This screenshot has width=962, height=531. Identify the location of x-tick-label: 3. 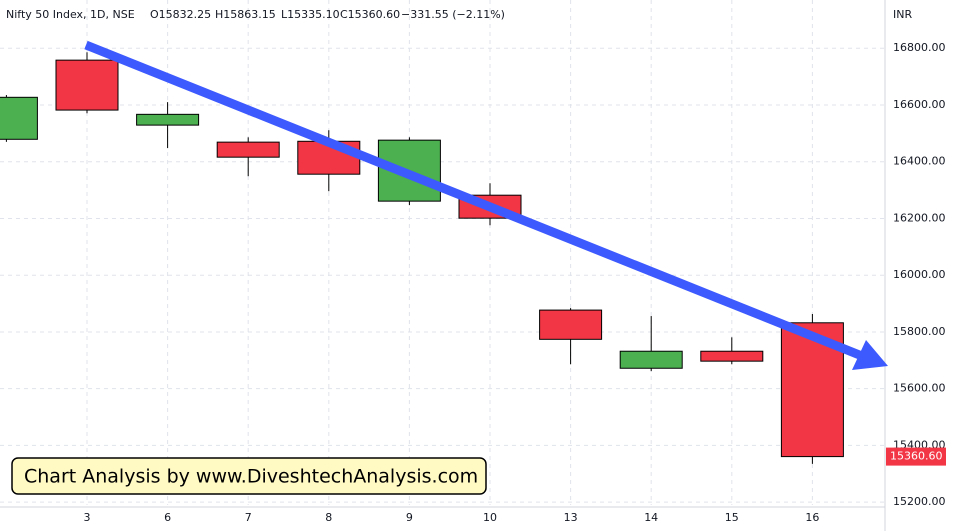
(87, 517).